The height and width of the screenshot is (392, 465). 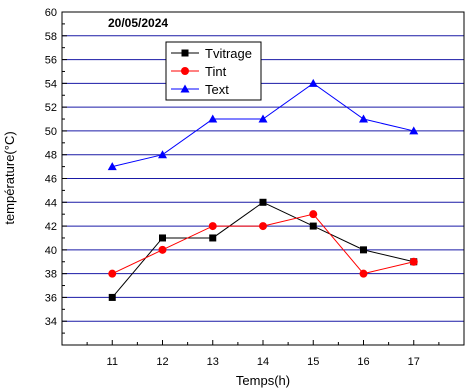 I want to click on y-tick-label-58: 58, so click(x=51, y=37).